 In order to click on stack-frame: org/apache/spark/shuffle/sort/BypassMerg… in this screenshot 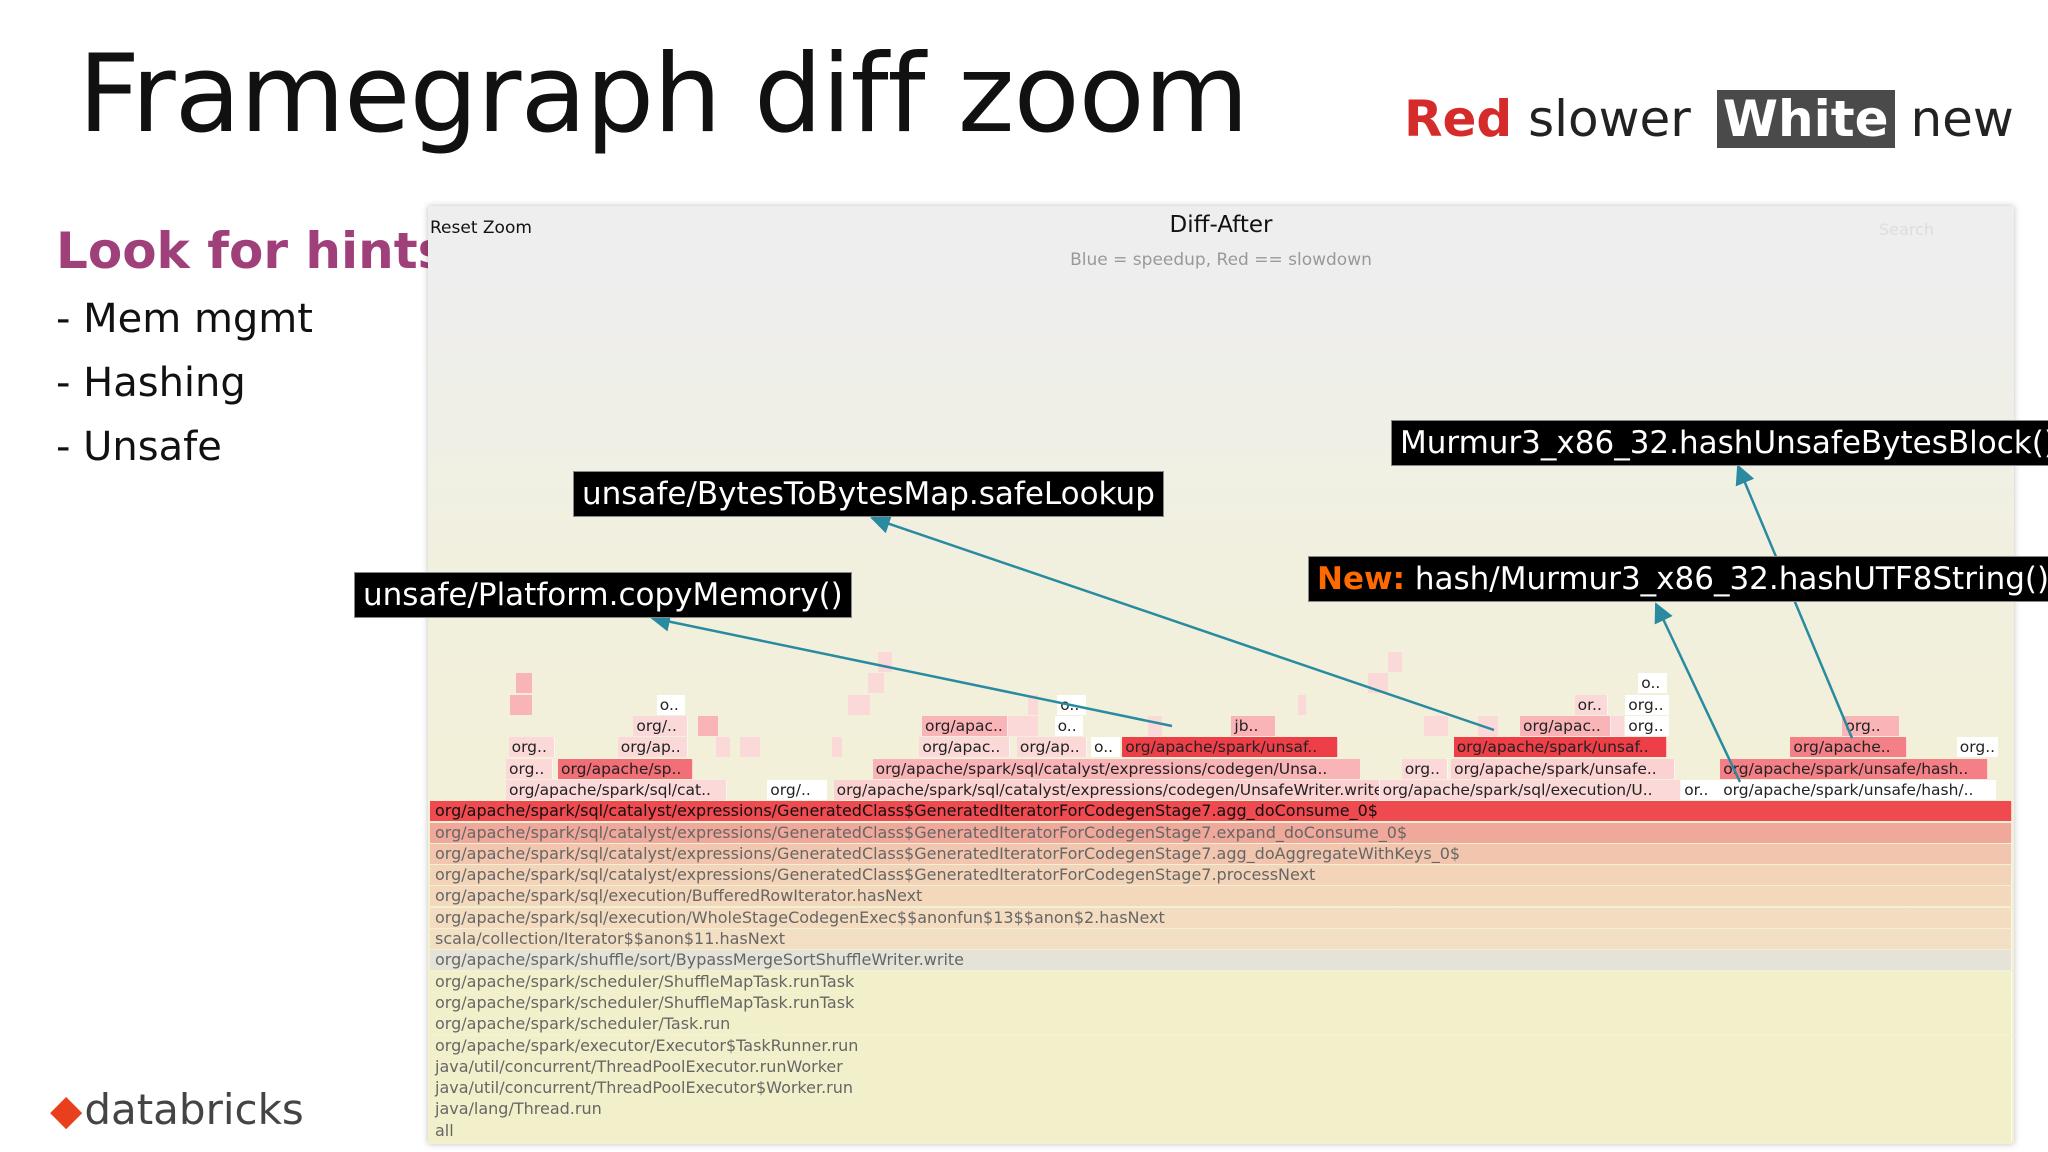, I will do `click(1221, 960)`.